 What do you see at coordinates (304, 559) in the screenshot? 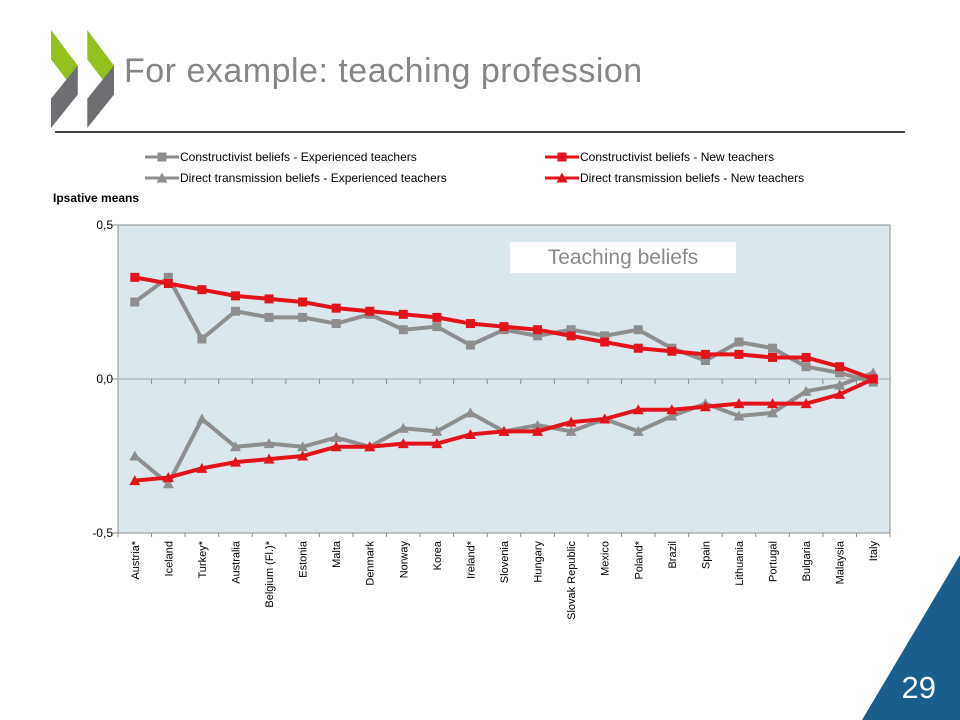
I see `x-axis-label: Estonia` at bounding box center [304, 559].